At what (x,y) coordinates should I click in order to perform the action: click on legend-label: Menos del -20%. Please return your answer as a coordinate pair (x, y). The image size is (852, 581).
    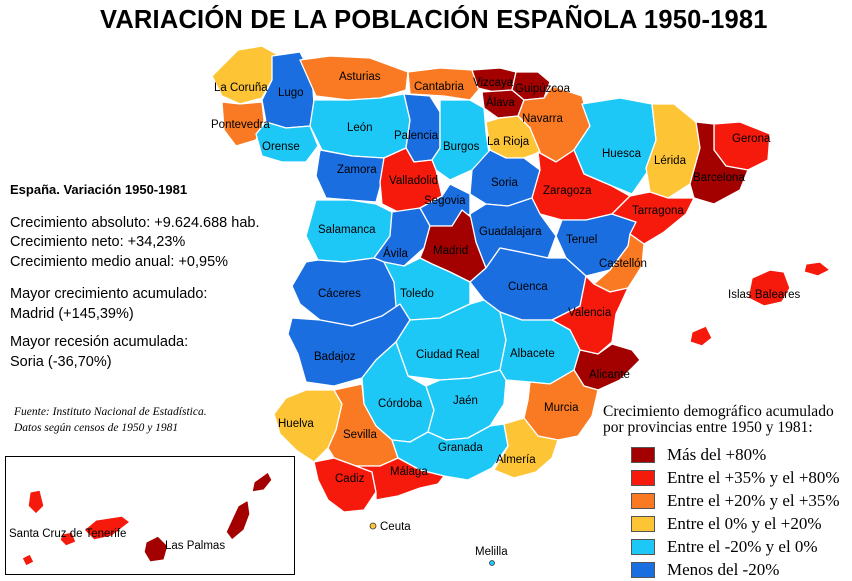
    Looking at the image, I should click on (723, 569).